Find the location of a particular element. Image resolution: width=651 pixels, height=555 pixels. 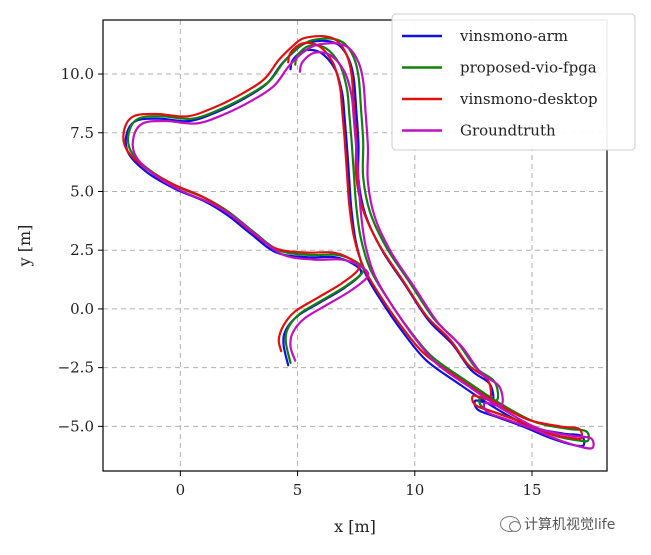

watermark-text: 计算机视觉life is located at coordinates (570, 525).